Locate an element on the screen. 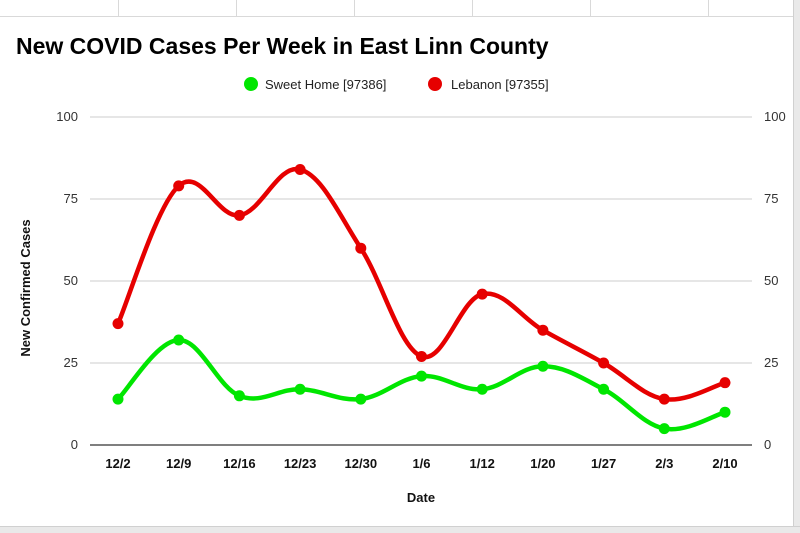  y-axis-title: New Confirmed Cases is located at coordinates (25, 287).